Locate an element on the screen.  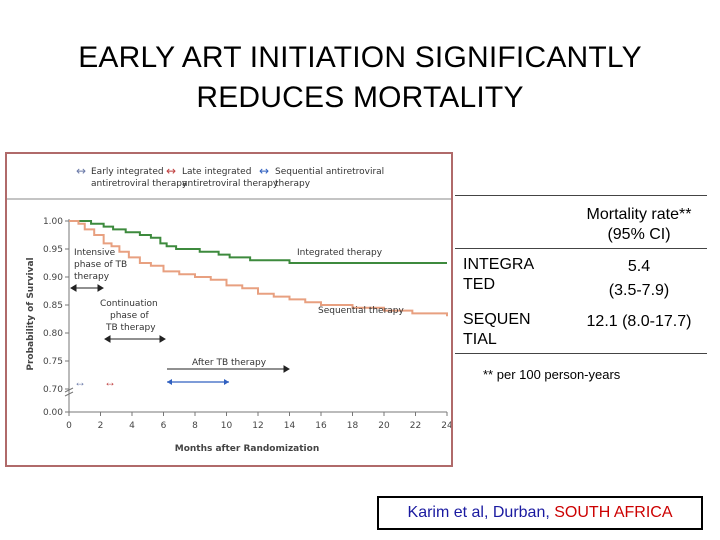
annotation-intensive-line-3: therapy is located at coordinates (92, 277).